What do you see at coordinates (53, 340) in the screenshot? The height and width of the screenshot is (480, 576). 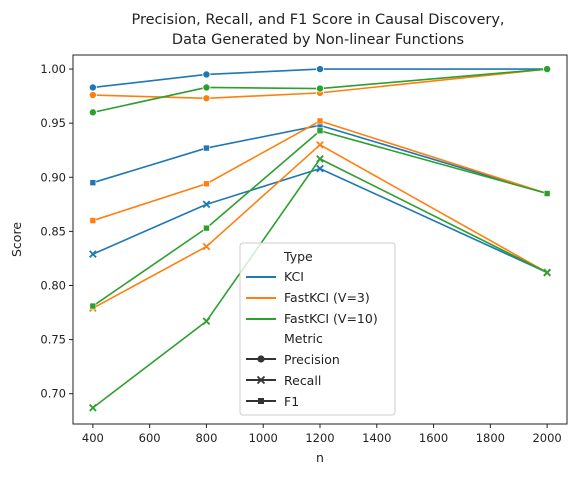 I see `y-tick-label: 0.75` at bounding box center [53, 340].